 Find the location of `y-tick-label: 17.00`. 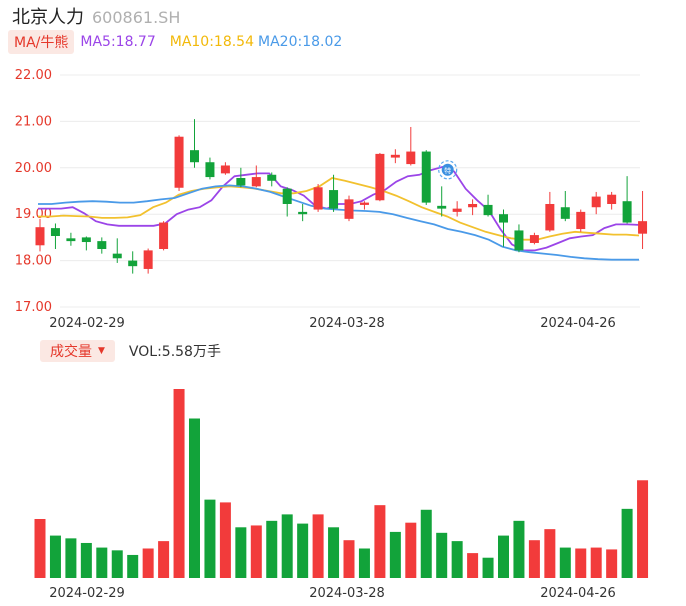

y-tick-label: 17.00 is located at coordinates (33, 307).